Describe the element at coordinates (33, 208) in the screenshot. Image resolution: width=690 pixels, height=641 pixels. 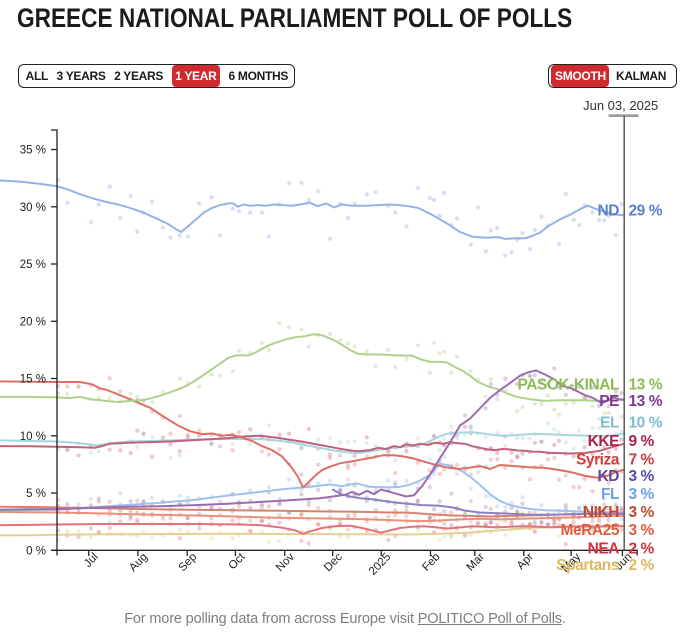
I see `svg-text: 30 %` at that location.